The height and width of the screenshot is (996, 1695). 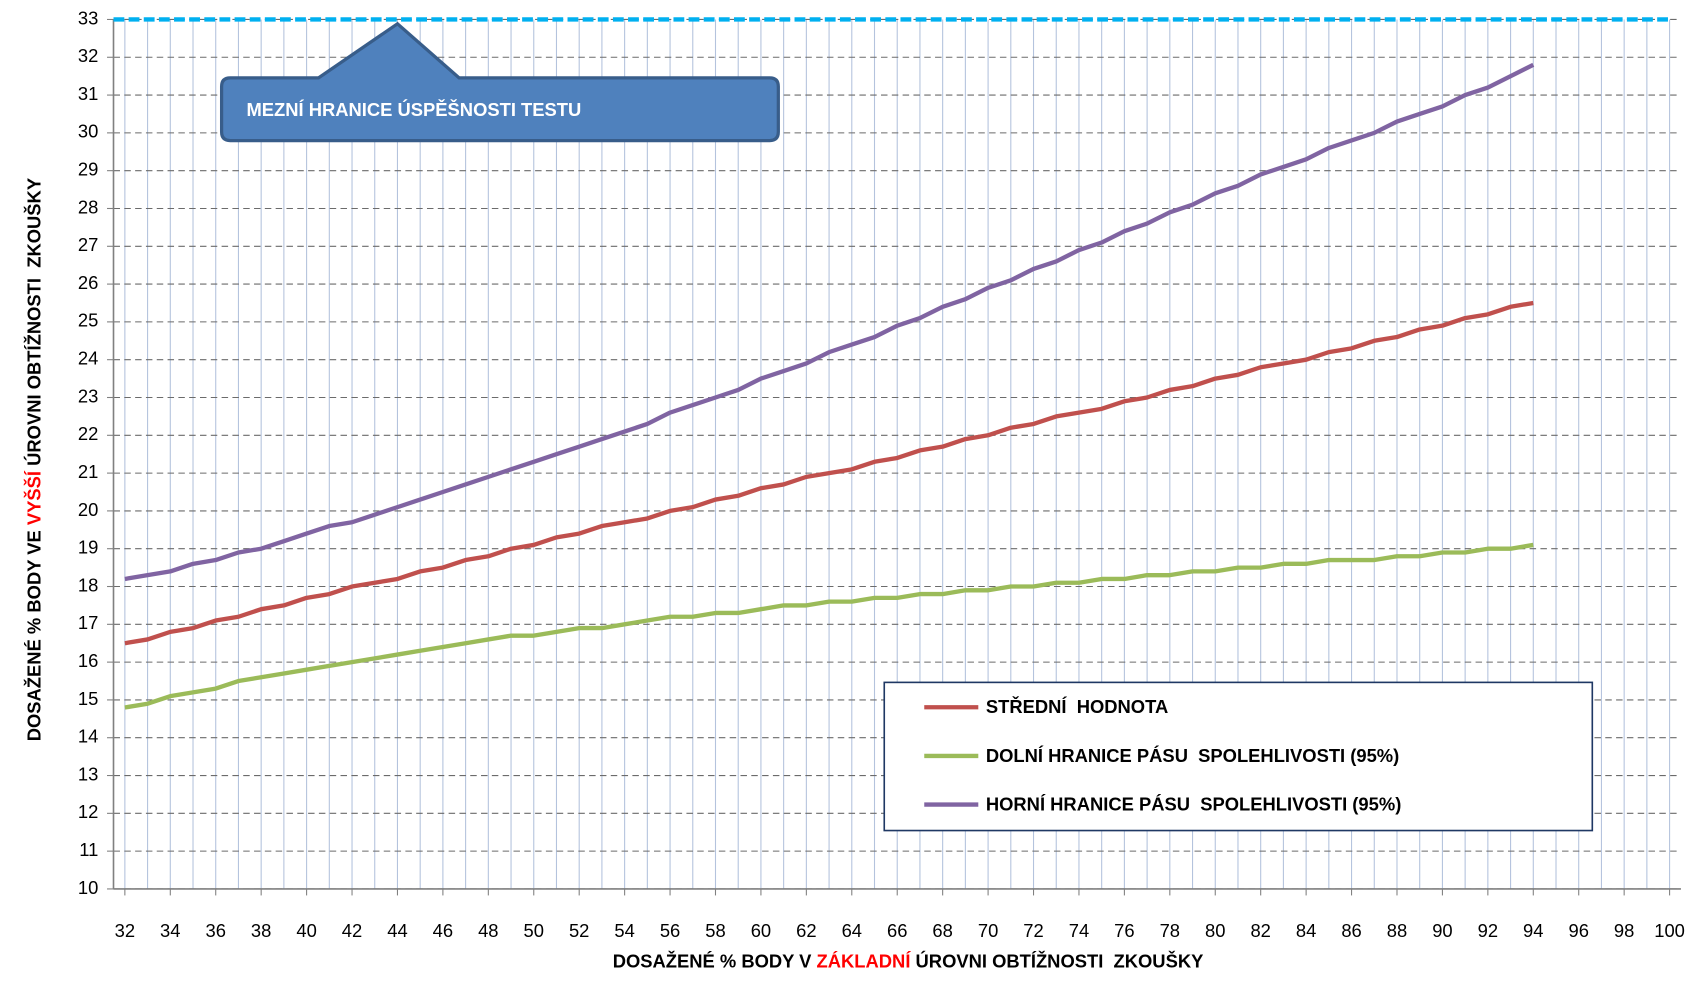 What do you see at coordinates (1306, 930) in the screenshot?
I see `x-tick-label: 84` at bounding box center [1306, 930].